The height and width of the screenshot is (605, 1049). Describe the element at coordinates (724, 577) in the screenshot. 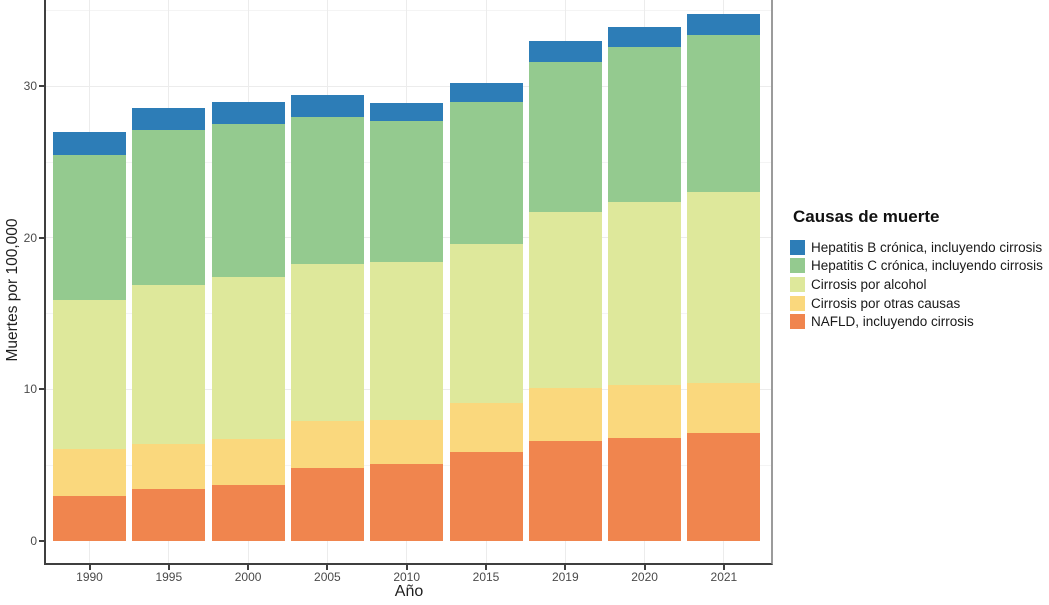

I see `x-tick-label: 2021` at that location.